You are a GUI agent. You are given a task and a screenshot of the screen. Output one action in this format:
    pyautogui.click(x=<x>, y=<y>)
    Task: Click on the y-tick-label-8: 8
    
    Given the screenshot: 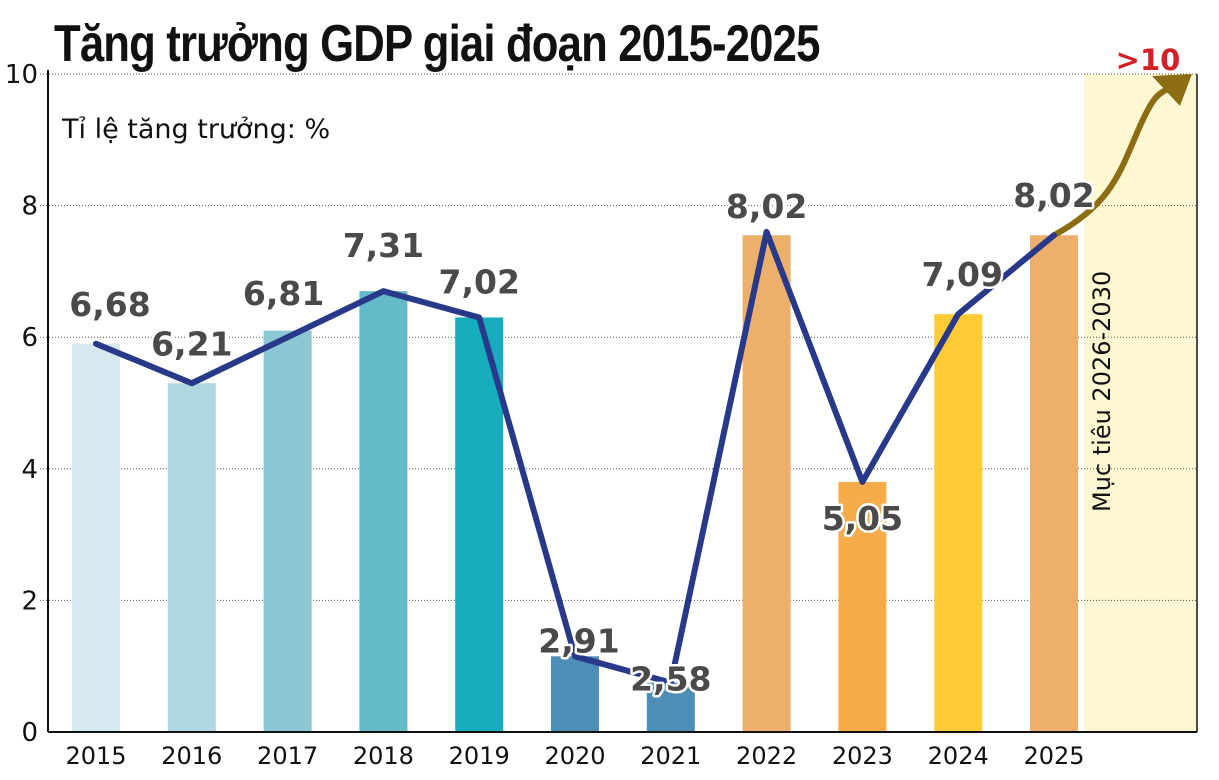 What is the action you would take?
    pyautogui.click(x=29, y=207)
    